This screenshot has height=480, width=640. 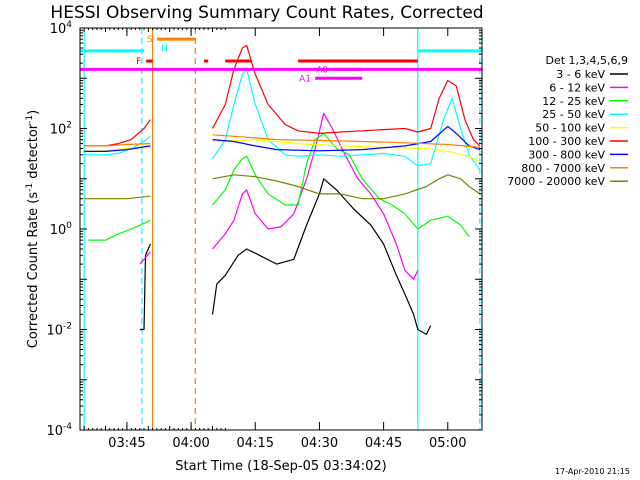 What do you see at coordinates (138, 62) in the screenshot?
I see `flag-label-F: F` at bounding box center [138, 62].